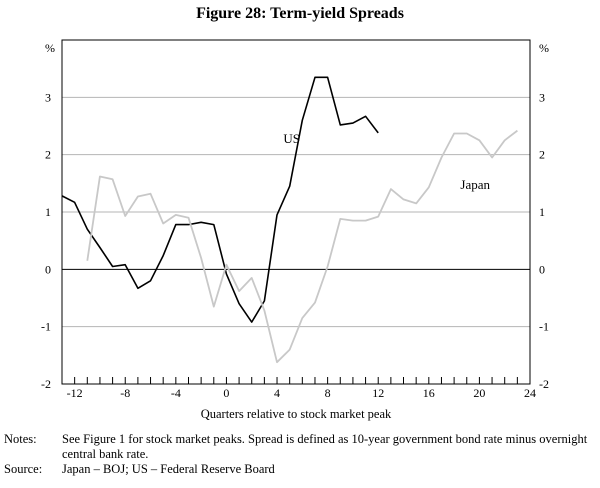 The width and height of the screenshot is (600, 488). I want to click on x-tick-label: 8, so click(328, 393).